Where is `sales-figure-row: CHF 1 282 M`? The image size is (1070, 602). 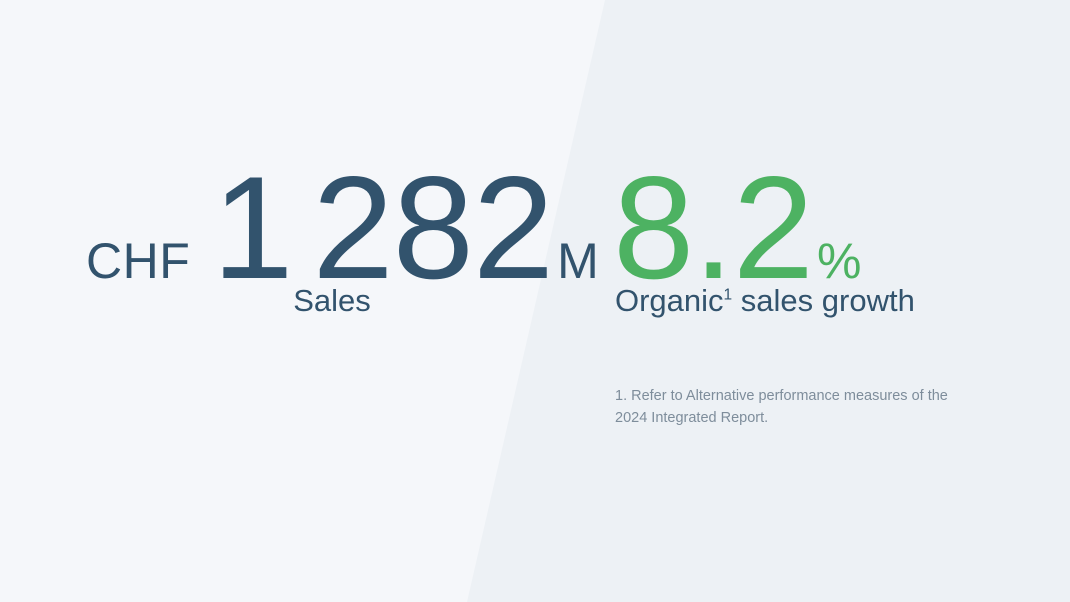
sales-figure-row: CHF 1 282 M is located at coordinates (342, 228).